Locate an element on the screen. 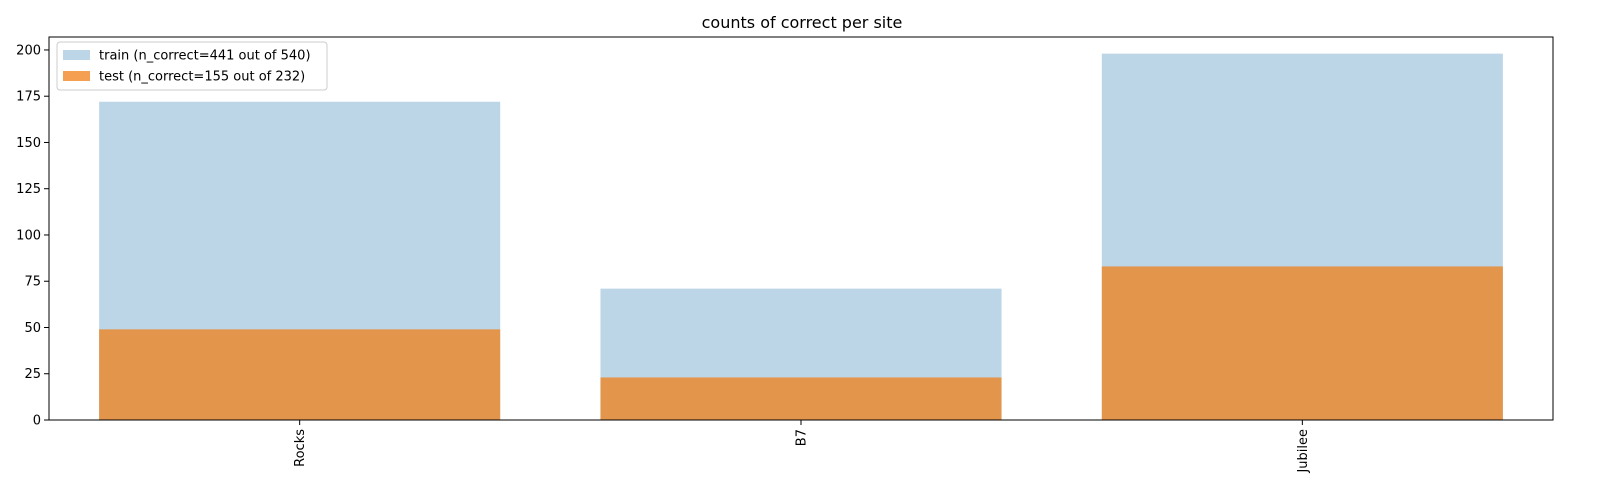 This screenshot has width=1600, height=500. x-tick-label: Jubilee is located at coordinates (1303, 451).